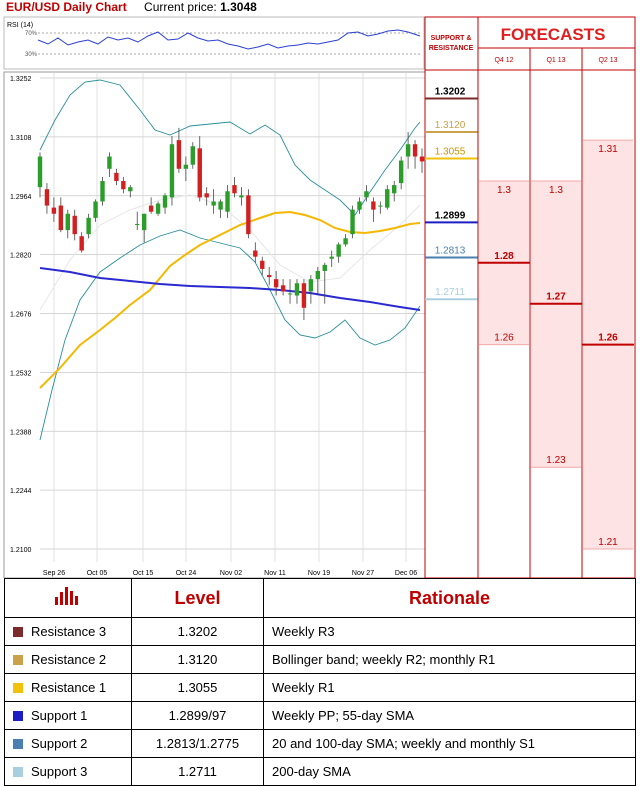 Image resolution: width=640 pixels, height=786 pixels. I want to click on level-name: Support 3, so click(59, 771).